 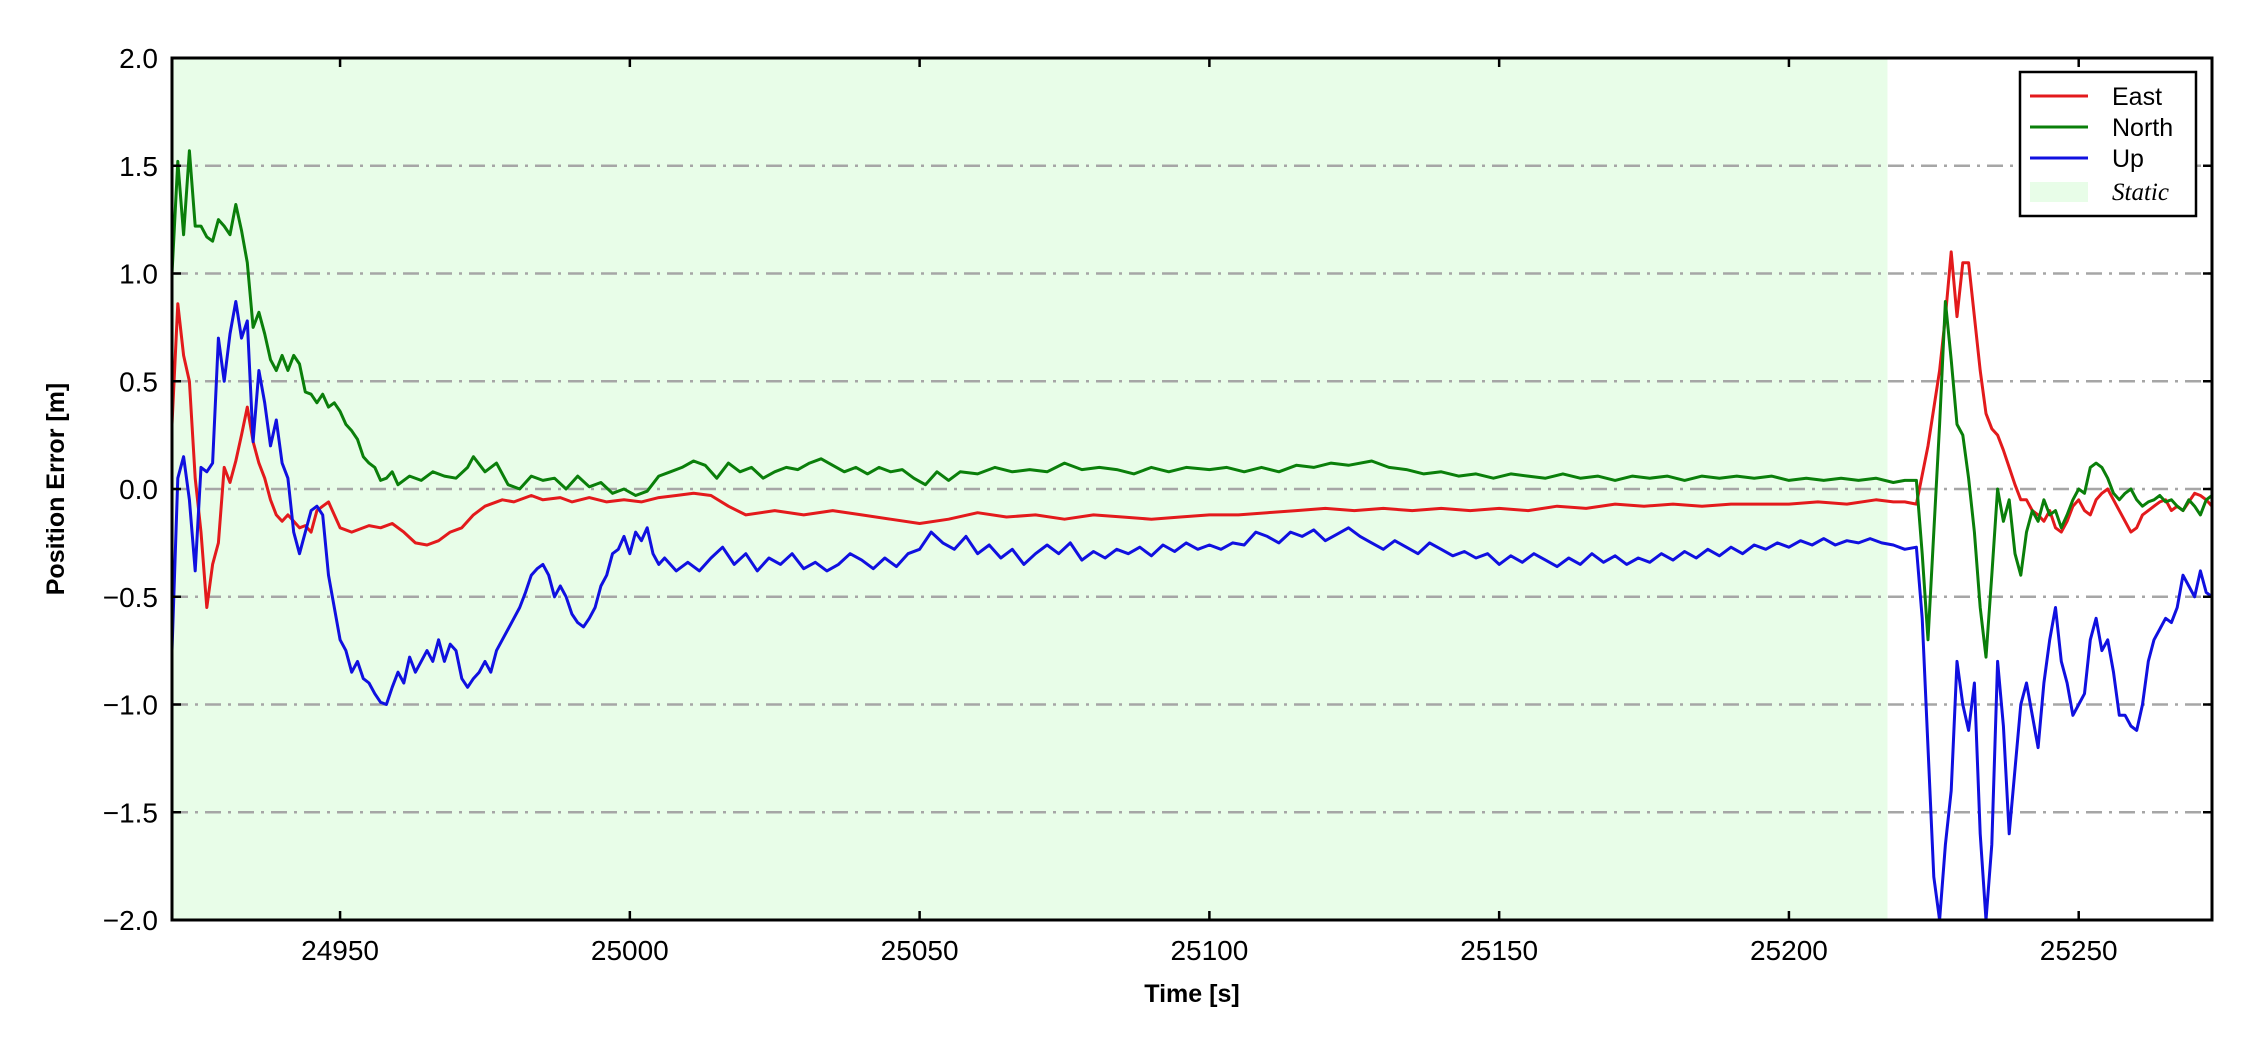 What do you see at coordinates (138, 274) in the screenshot?
I see `y-tick-label: 1.0` at bounding box center [138, 274].